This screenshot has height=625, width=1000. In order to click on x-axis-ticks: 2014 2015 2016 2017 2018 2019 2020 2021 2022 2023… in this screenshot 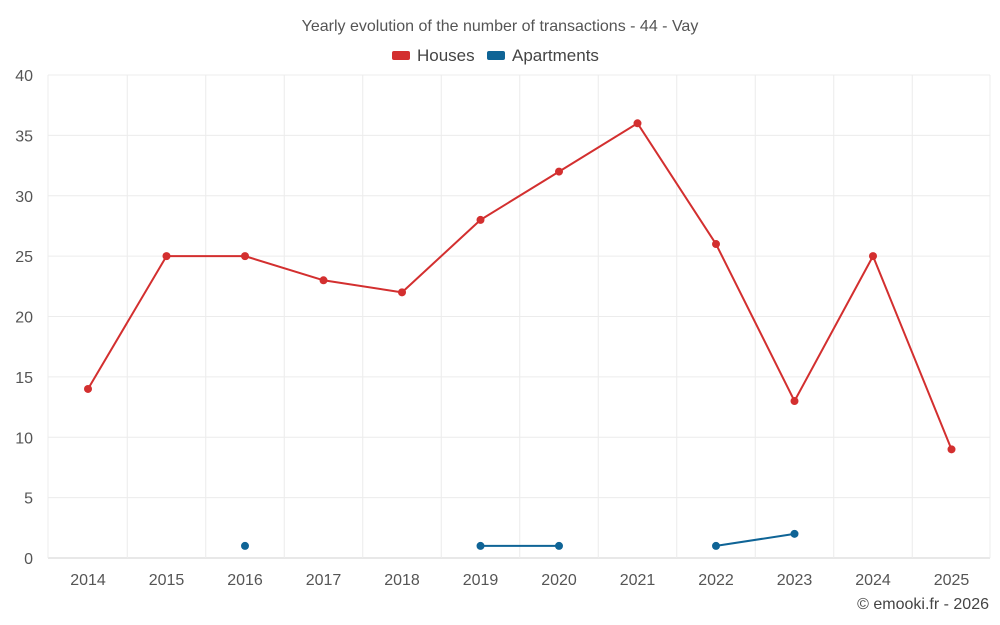, I will do `click(519, 580)`.